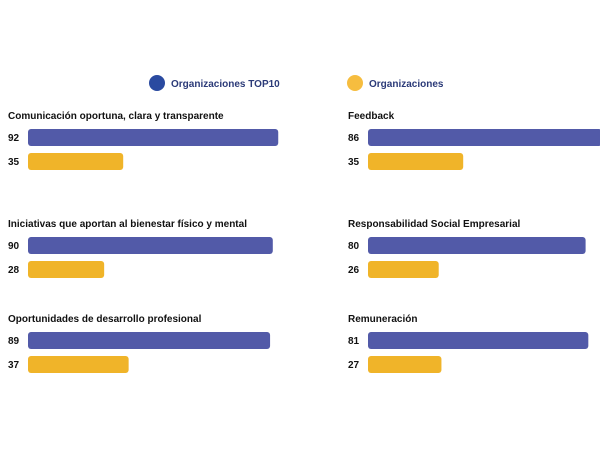 The width and height of the screenshot is (600, 455). I want to click on legend: Organizaciones TOP10 Organizaciones, so click(296, 83).